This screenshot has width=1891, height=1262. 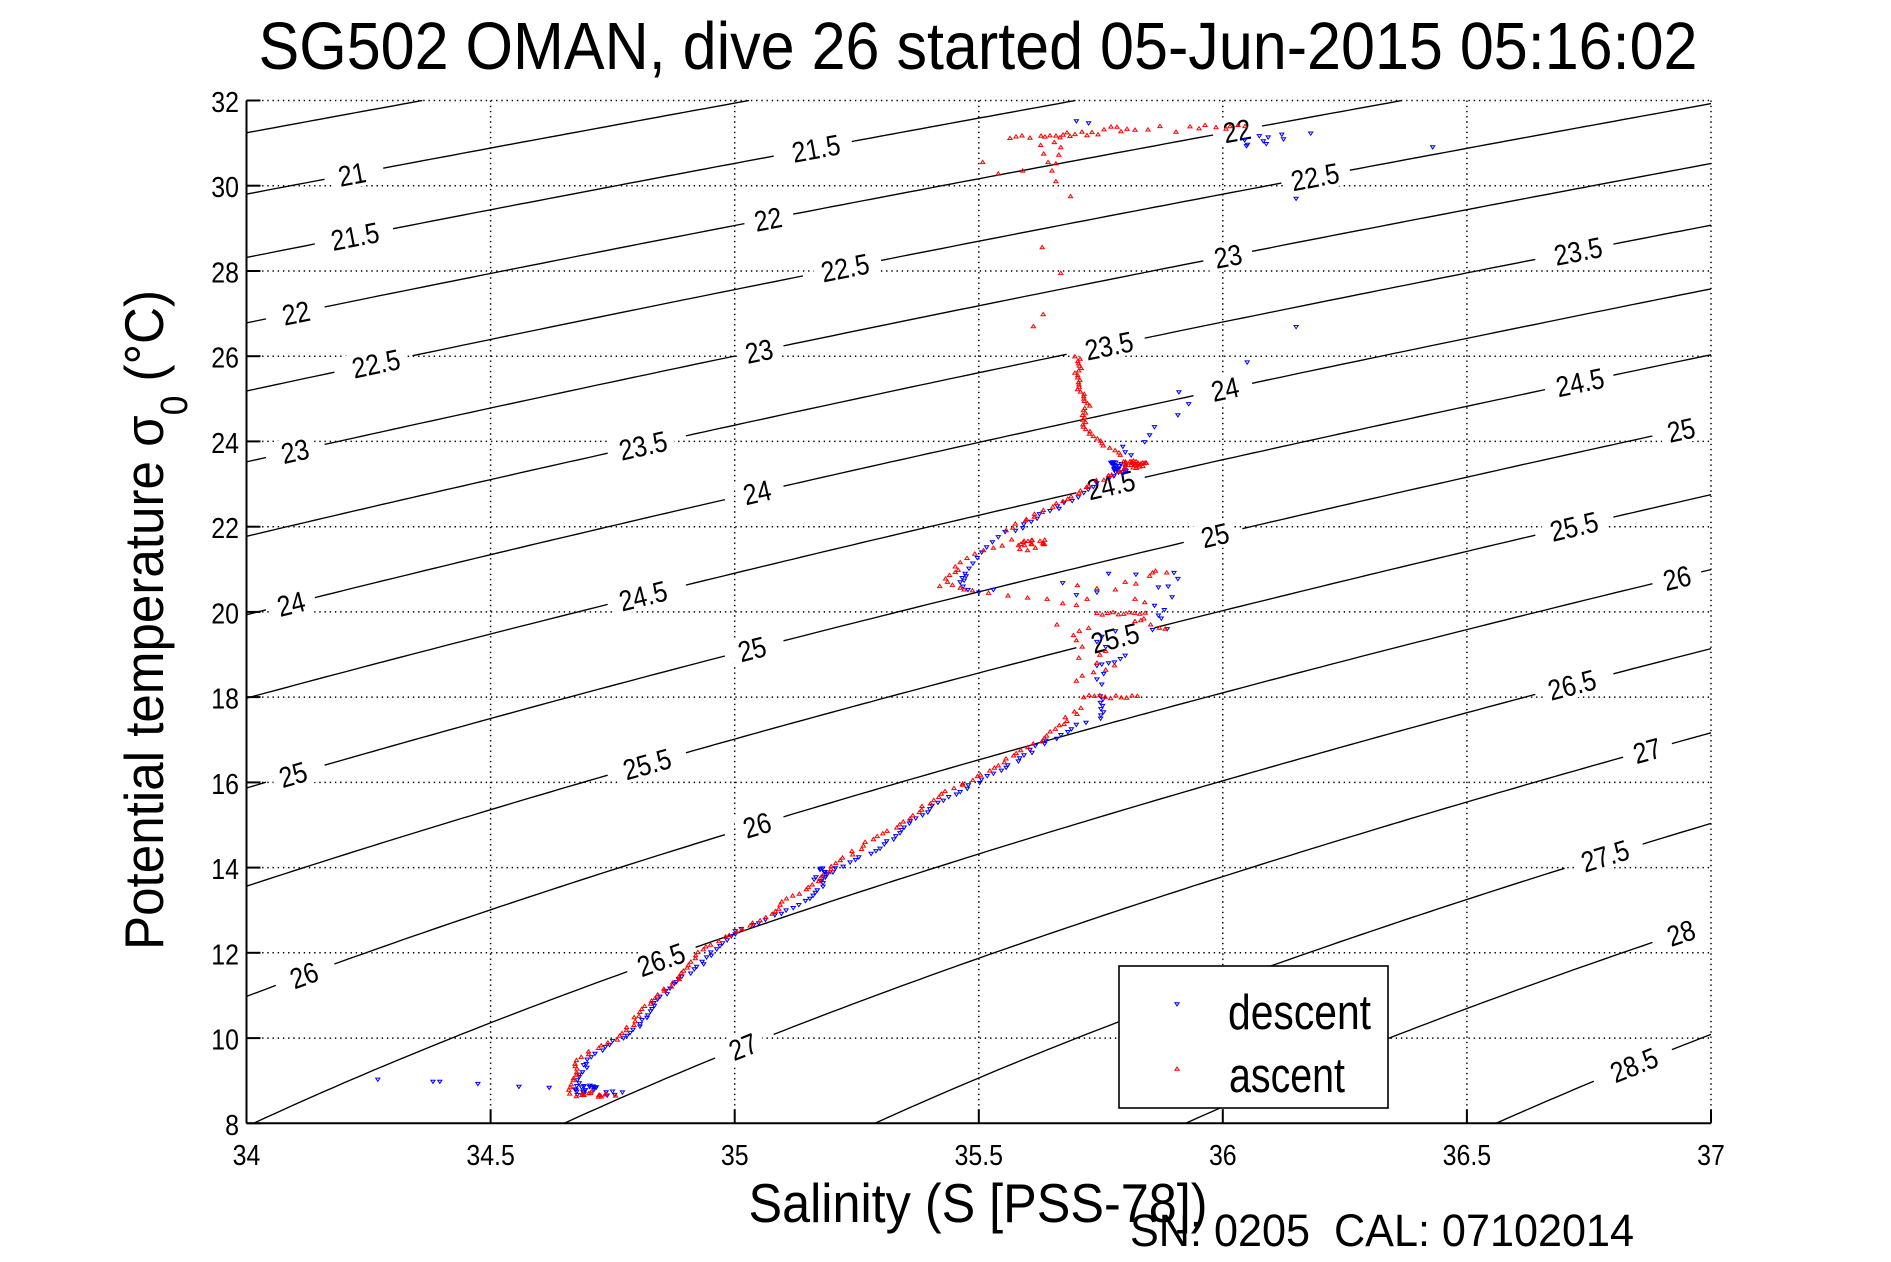 I want to click on svg-text: 10, so click(x=225, y=1041).